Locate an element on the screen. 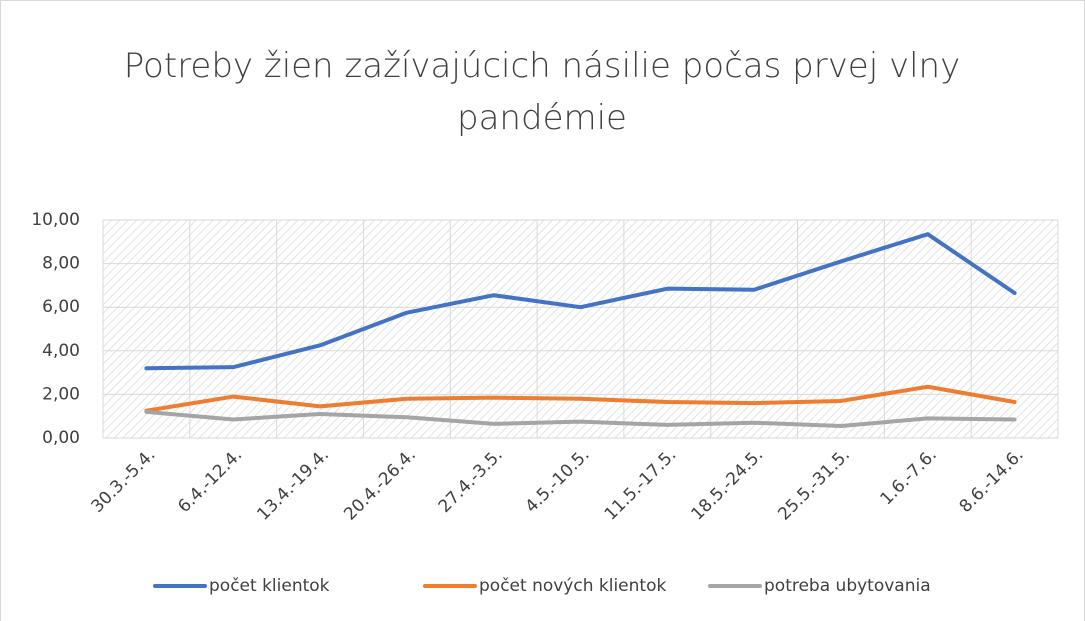 The height and width of the screenshot is (621, 1085). x-tick-label: 6.4.-12.4. is located at coordinates (210, 481).